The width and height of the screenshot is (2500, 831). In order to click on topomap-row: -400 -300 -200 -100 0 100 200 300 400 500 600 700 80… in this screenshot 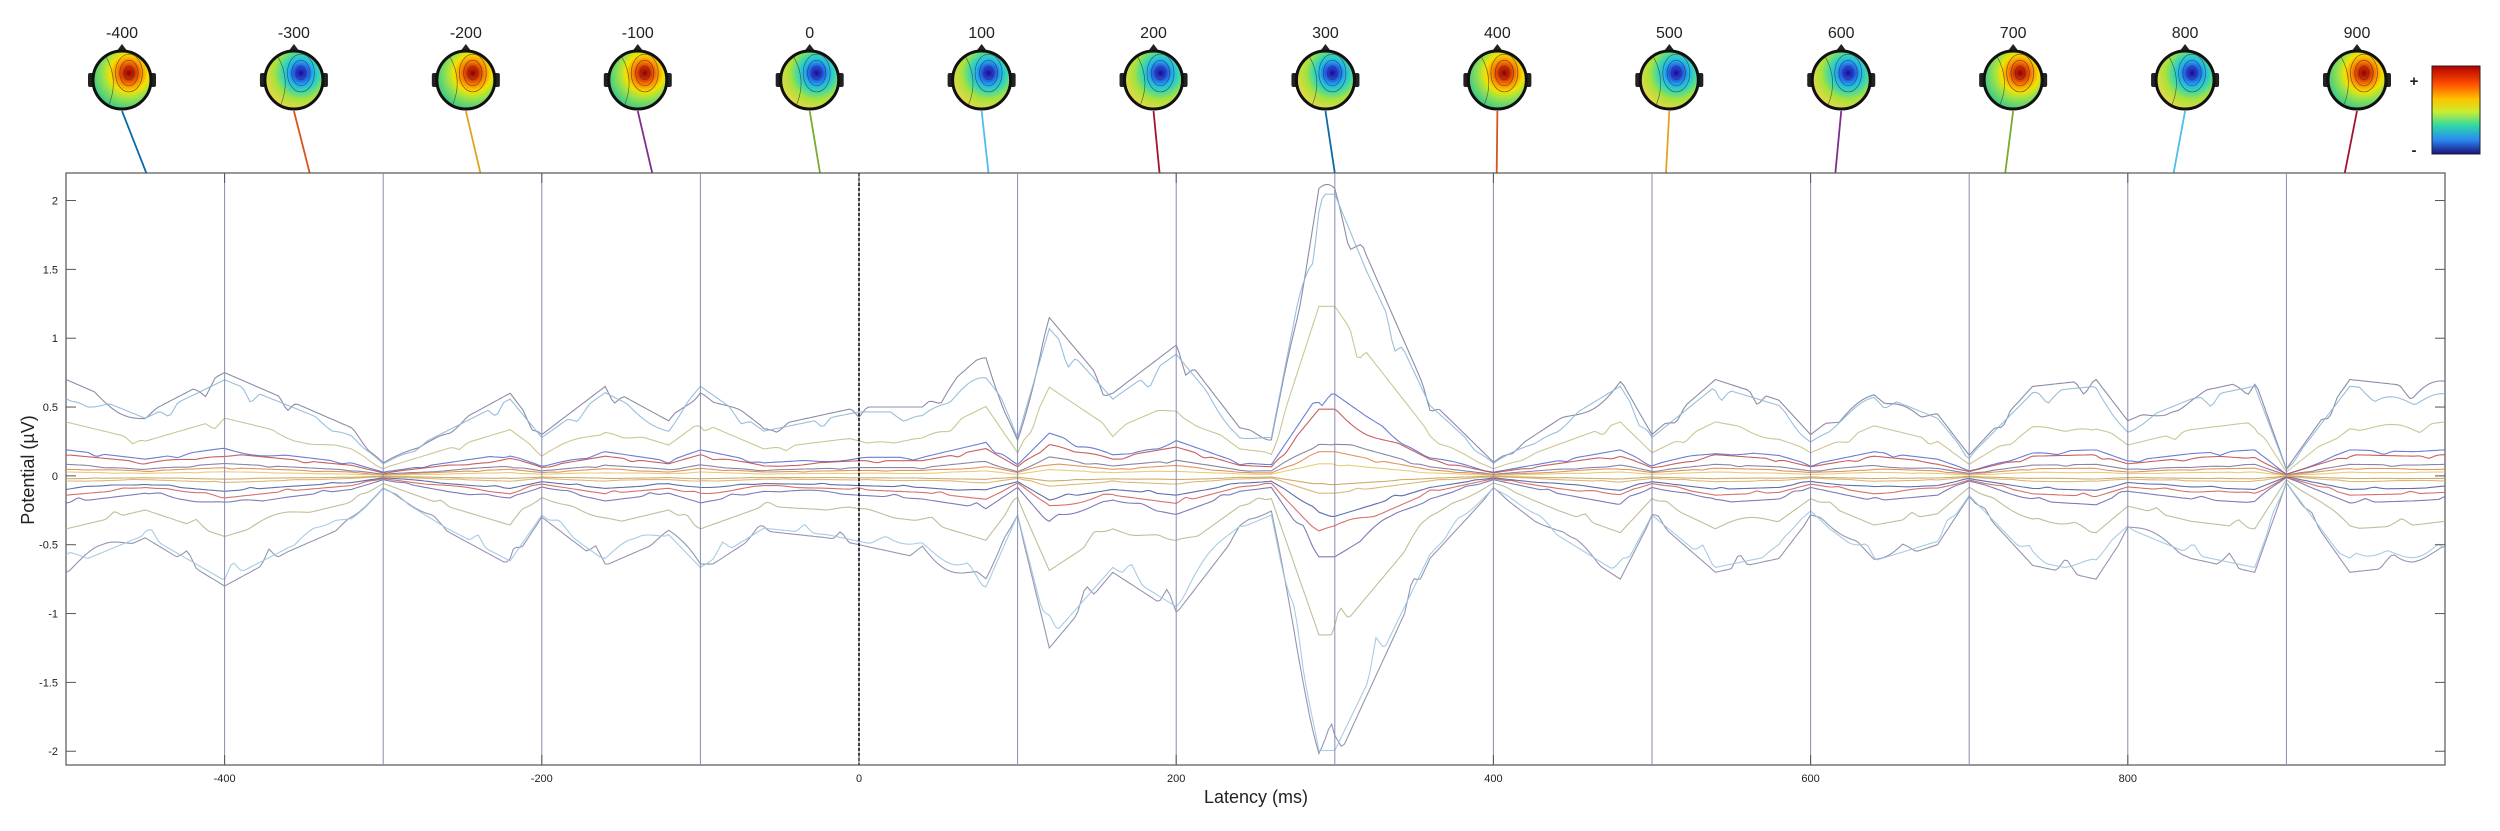, I will do `click(1239, 68)`.